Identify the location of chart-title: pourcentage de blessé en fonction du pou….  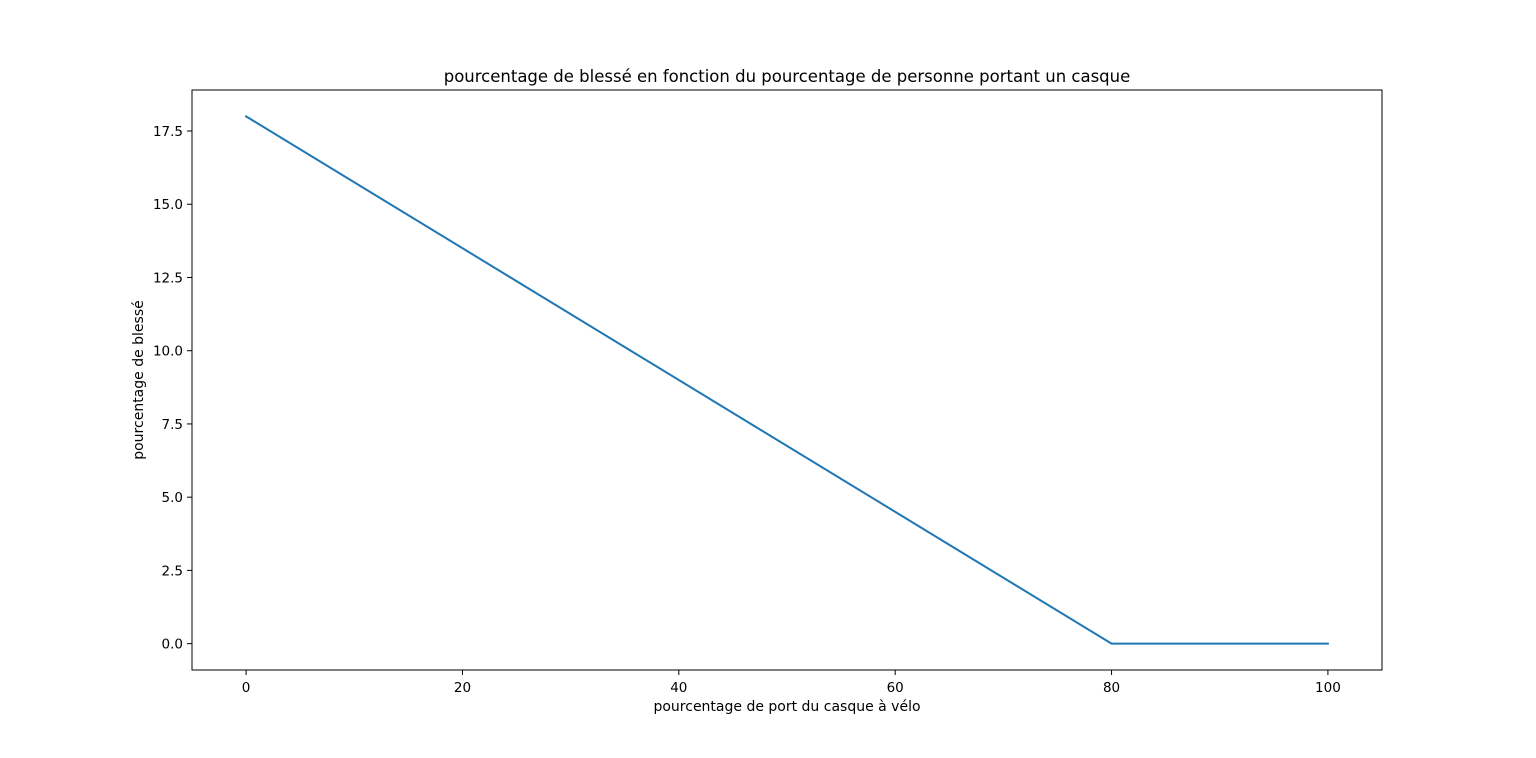
(787, 76).